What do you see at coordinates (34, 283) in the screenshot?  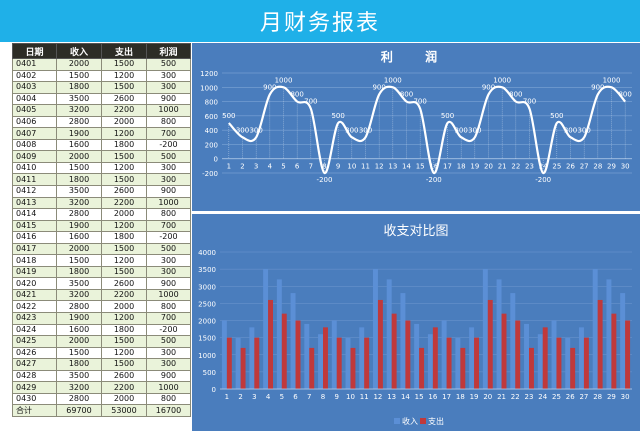 I see `cell-date: 0420` at bounding box center [34, 283].